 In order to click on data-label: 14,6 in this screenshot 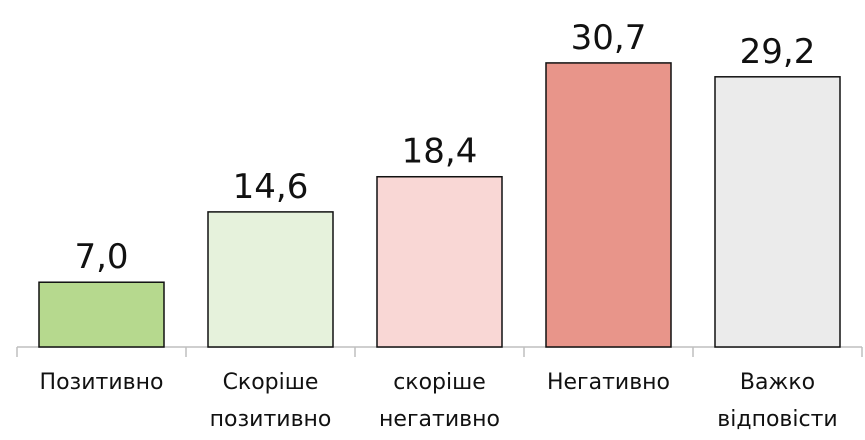, I will do `click(271, 187)`.